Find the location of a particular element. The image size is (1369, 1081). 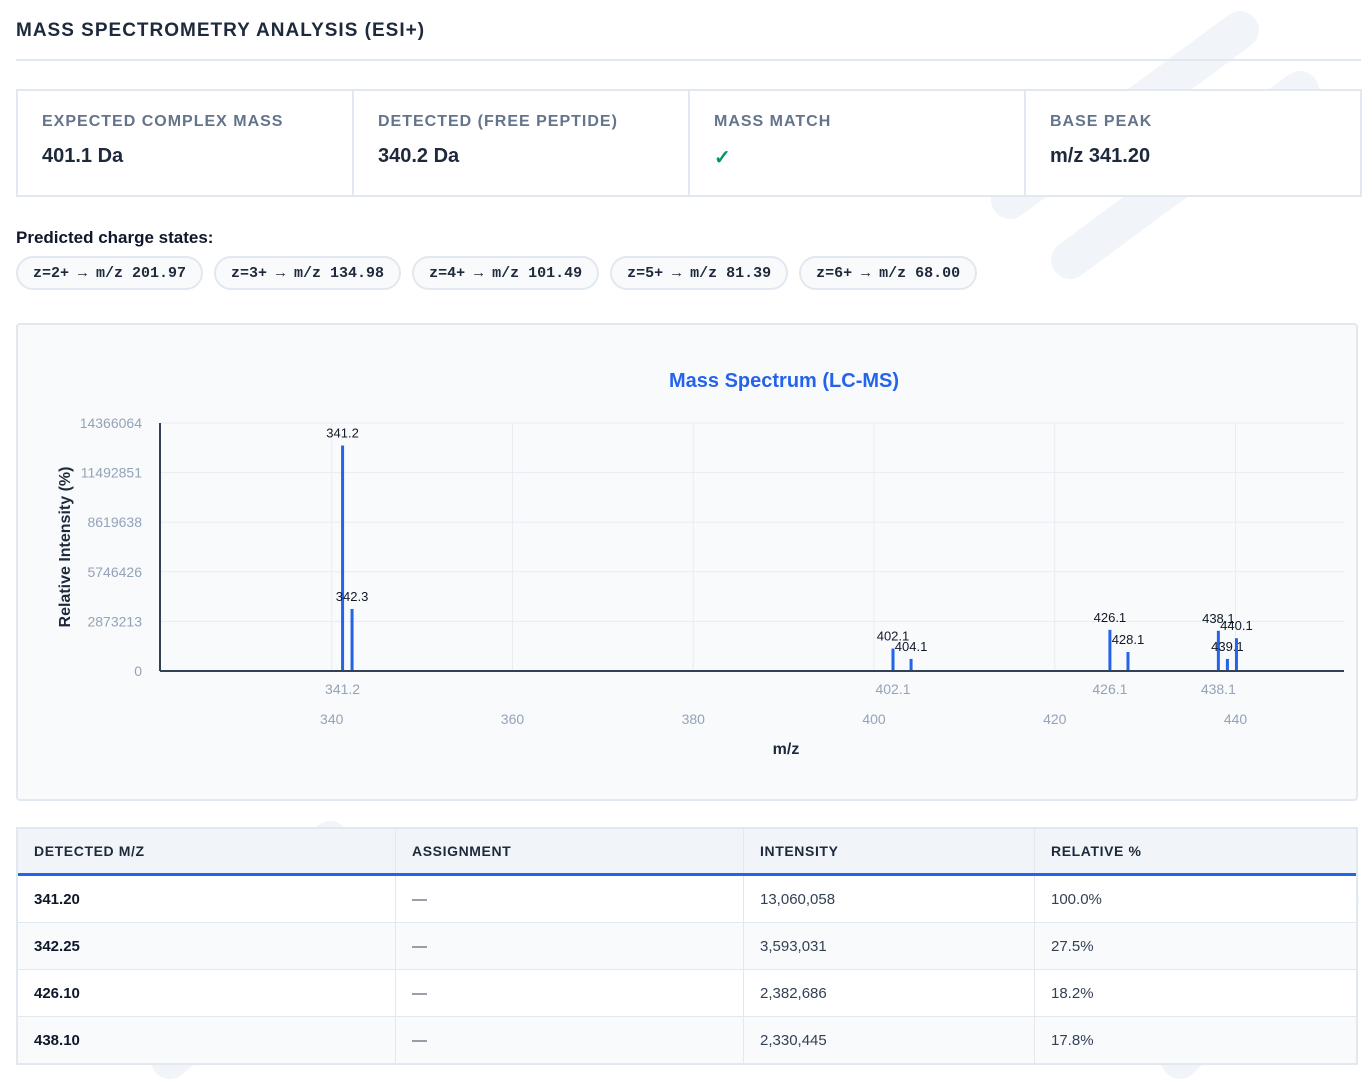

cell-mz: 342.25 is located at coordinates (207, 946).